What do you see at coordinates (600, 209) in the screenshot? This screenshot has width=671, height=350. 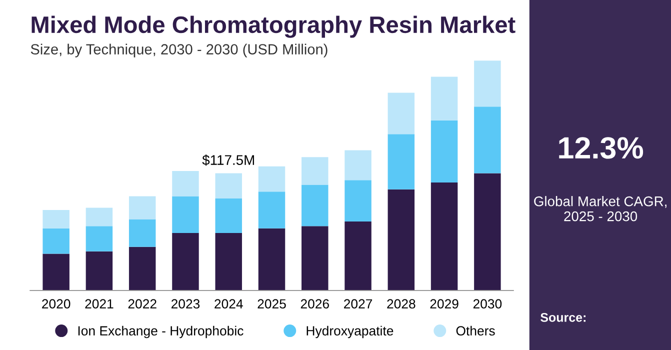 I see `text: Global Market CAGR, 2025 - 2030` at bounding box center [600, 209].